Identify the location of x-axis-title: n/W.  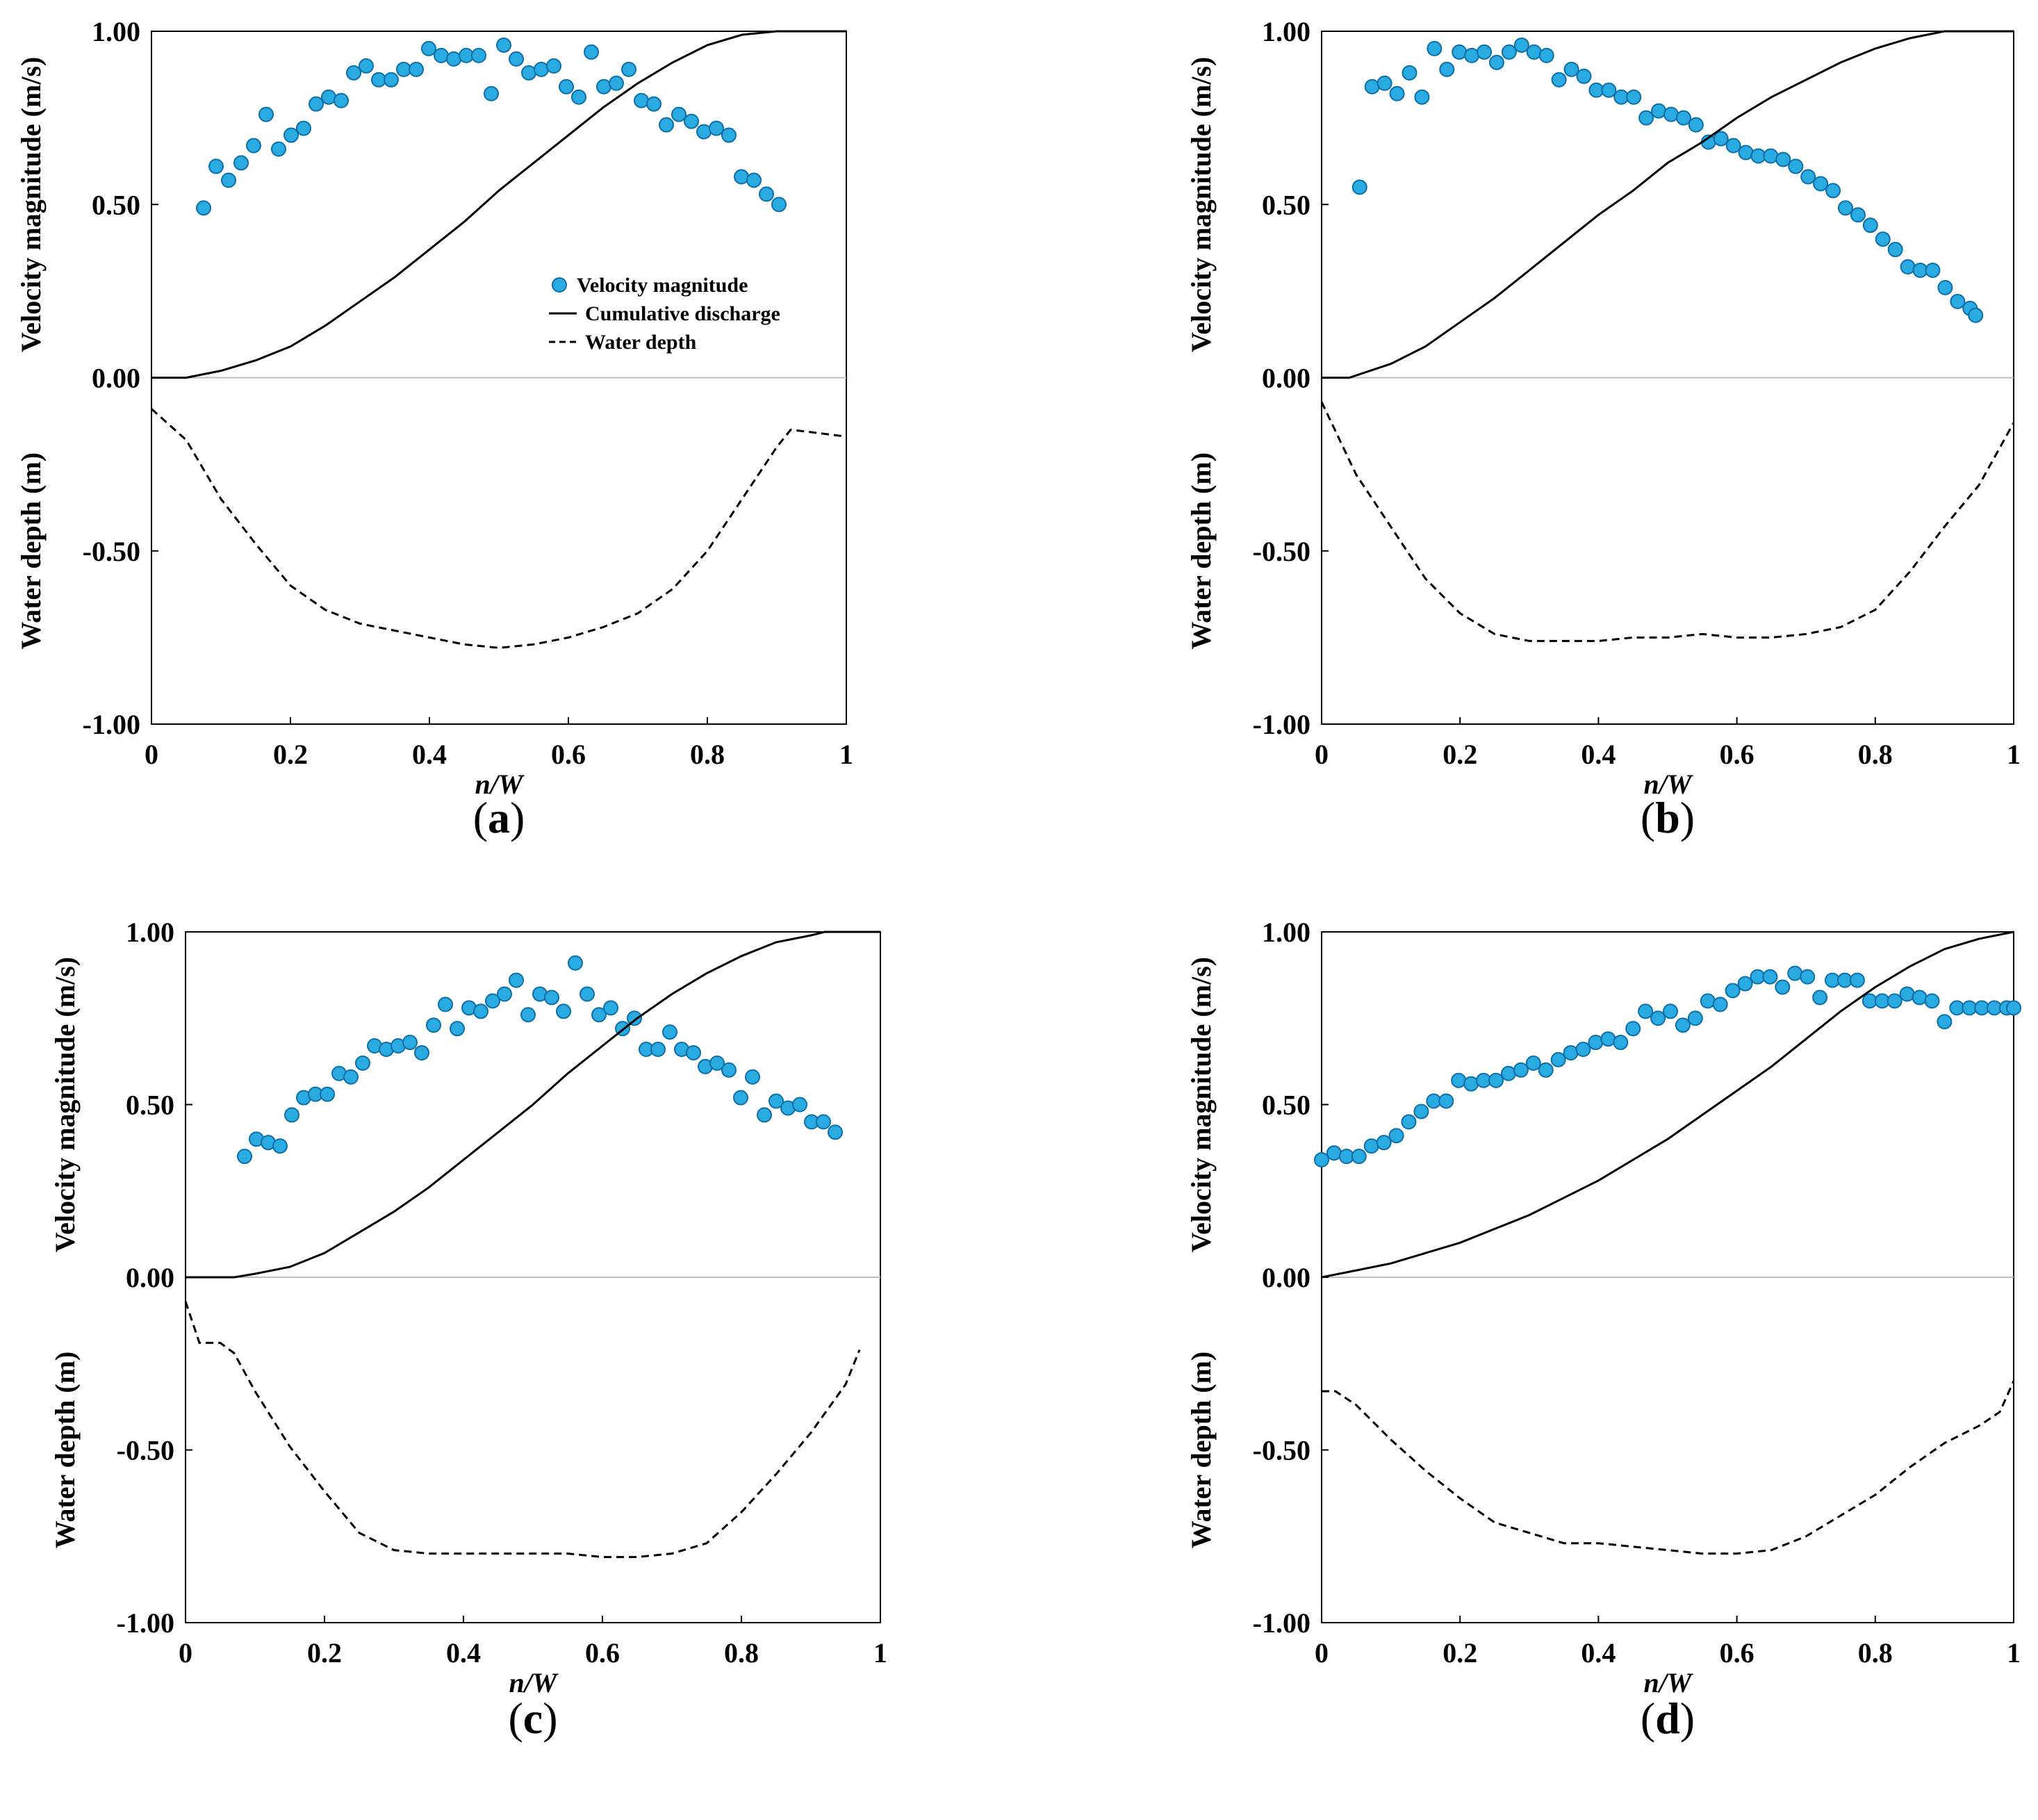
(500, 784).